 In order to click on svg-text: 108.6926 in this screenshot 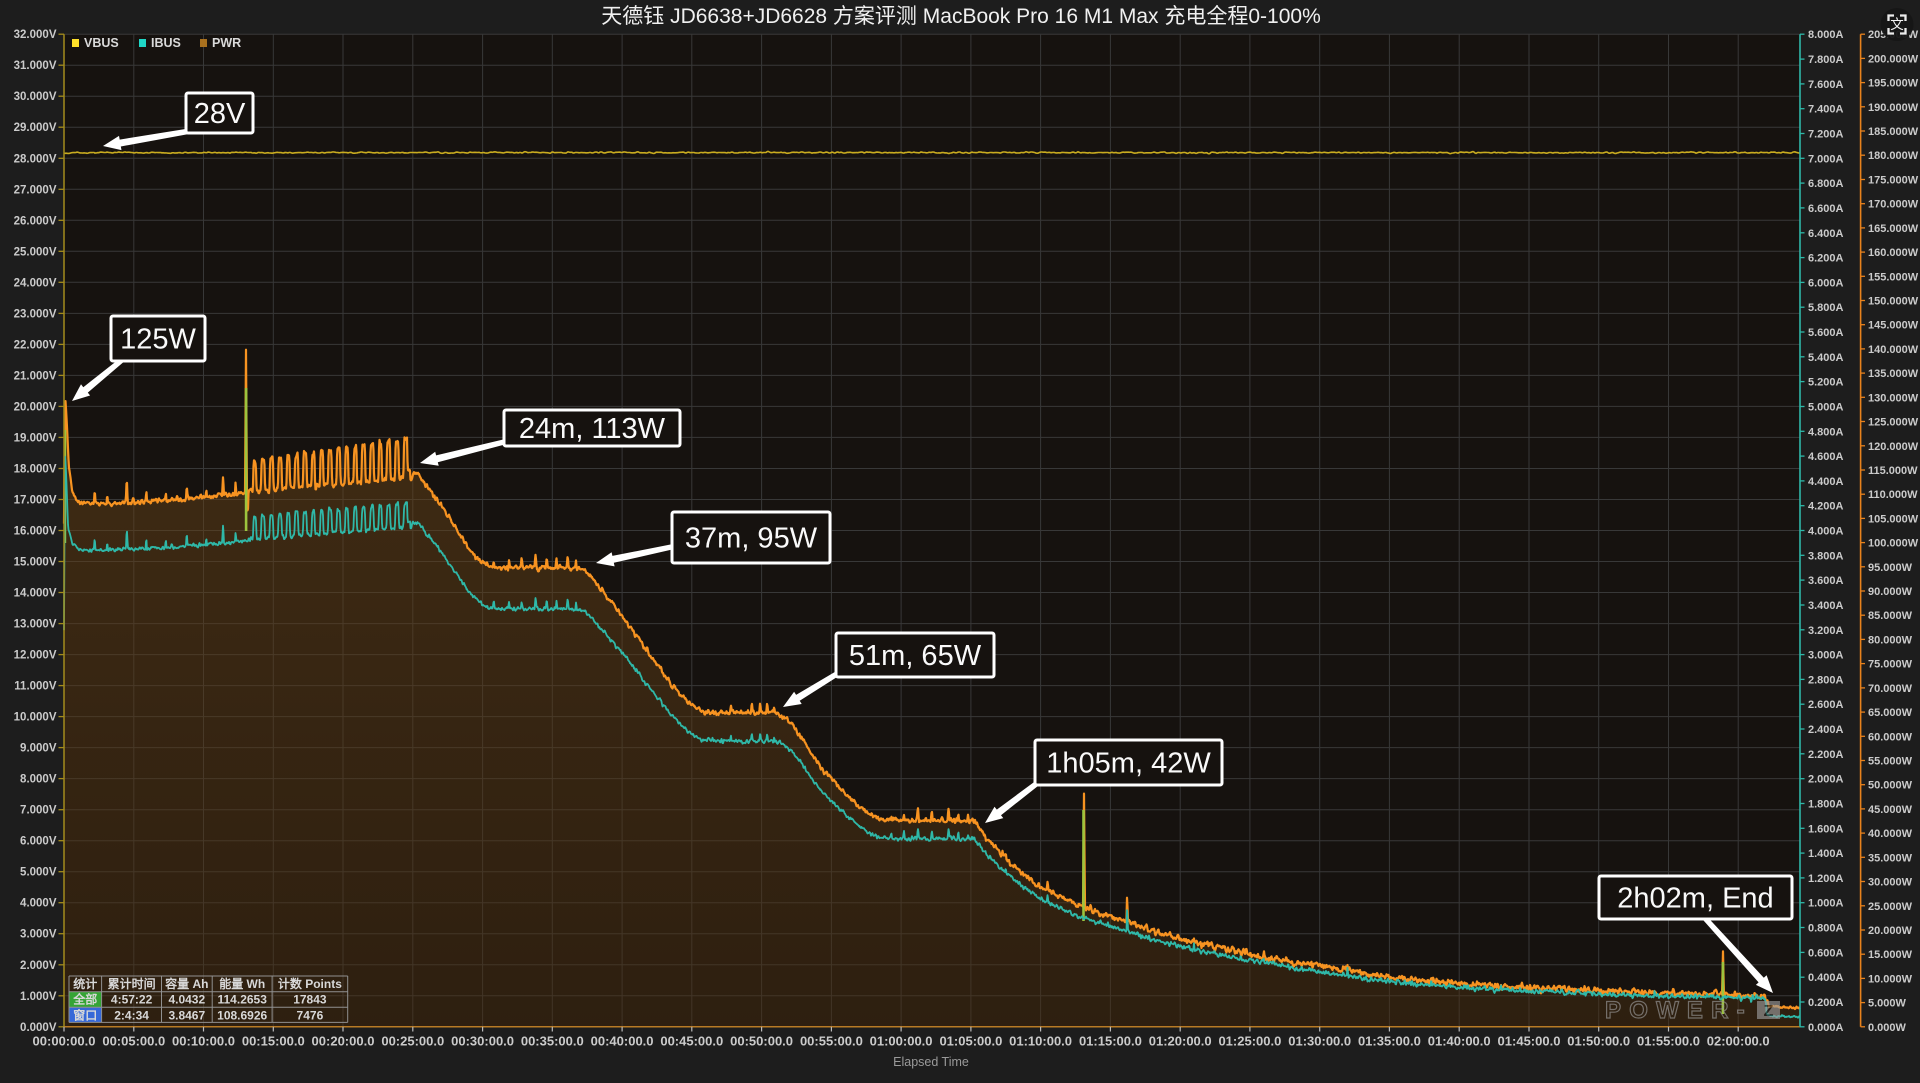, I will do `click(242, 1015)`.